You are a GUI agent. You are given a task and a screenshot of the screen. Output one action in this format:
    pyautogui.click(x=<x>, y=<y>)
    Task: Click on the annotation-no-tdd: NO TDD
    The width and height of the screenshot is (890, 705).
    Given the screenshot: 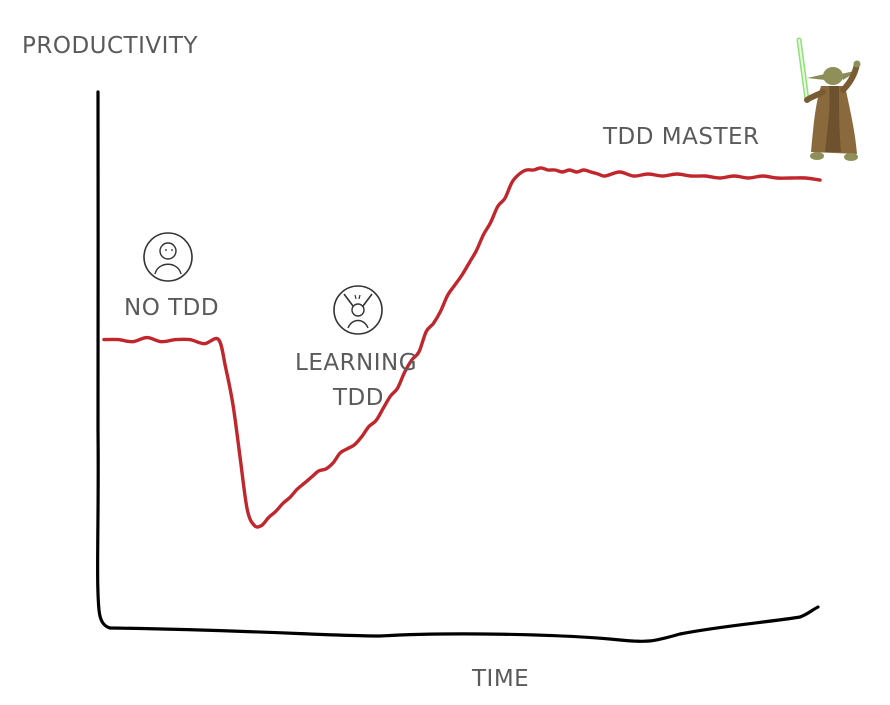 What is the action you would take?
    pyautogui.click(x=171, y=308)
    